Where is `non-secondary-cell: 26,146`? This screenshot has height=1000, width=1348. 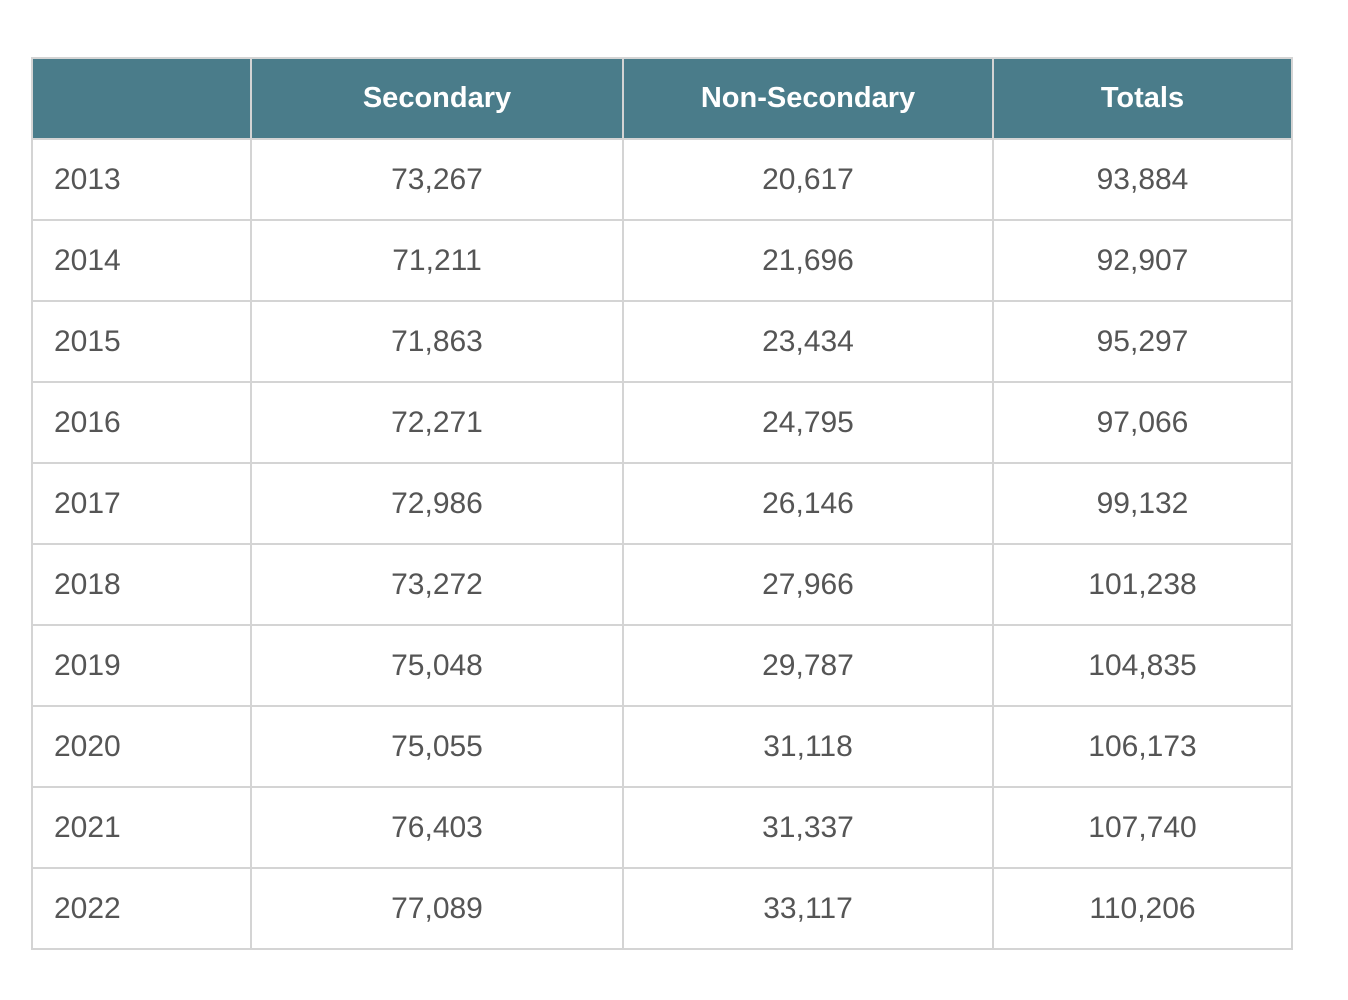 non-secondary-cell: 26,146 is located at coordinates (808, 503).